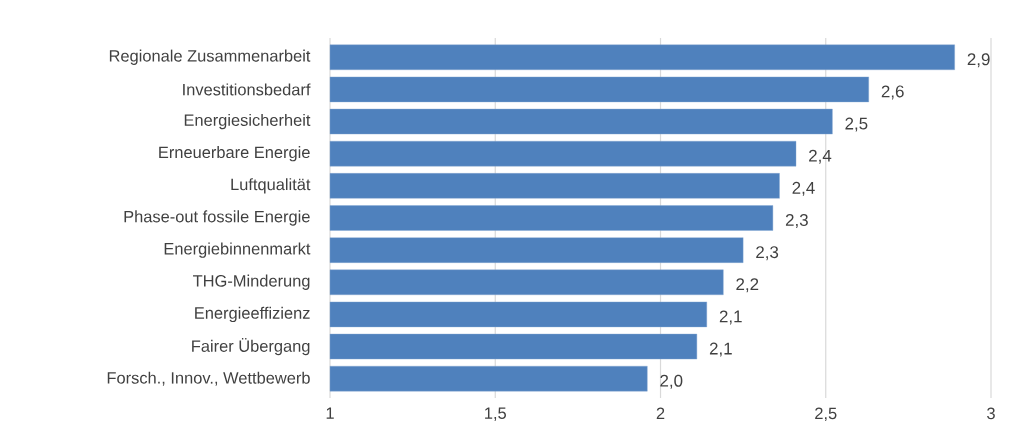  I want to click on x-tick-label: 1, so click(330, 413).